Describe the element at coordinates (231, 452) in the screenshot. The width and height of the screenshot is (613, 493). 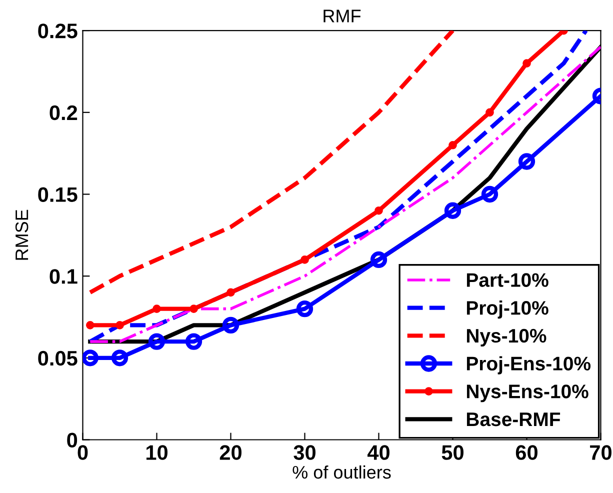
I see `x-tick-label: 20` at that location.